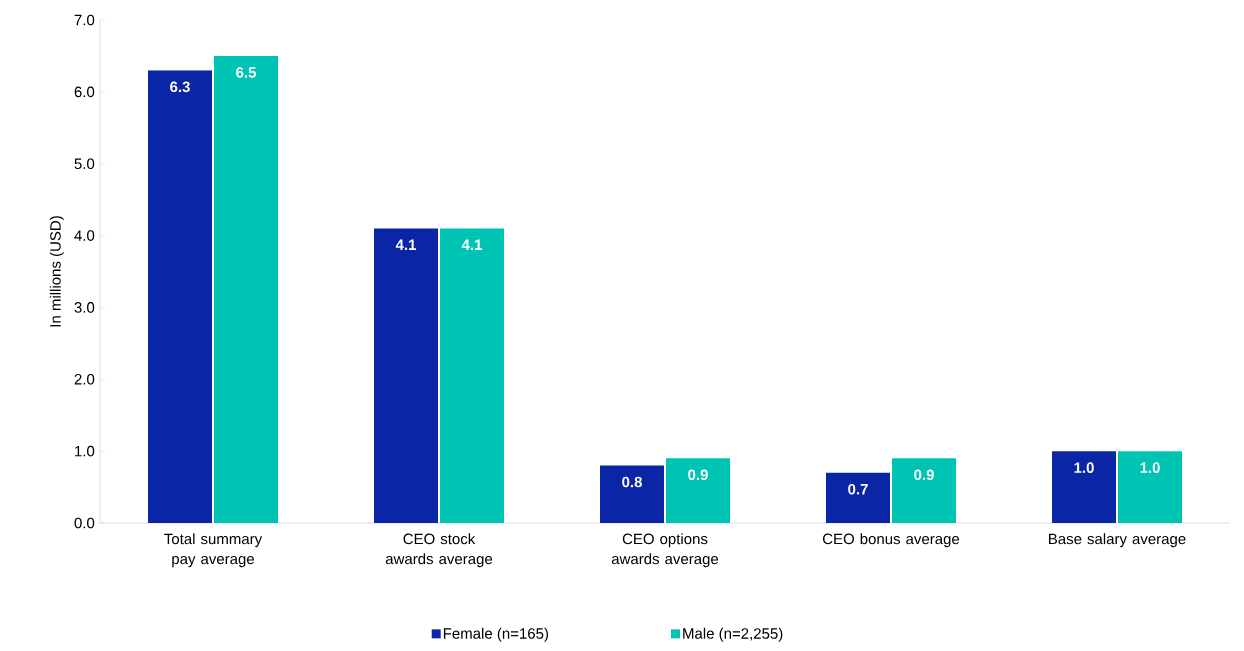  What do you see at coordinates (84, 523) in the screenshot?
I see `y-tick-label: 0.0` at bounding box center [84, 523].